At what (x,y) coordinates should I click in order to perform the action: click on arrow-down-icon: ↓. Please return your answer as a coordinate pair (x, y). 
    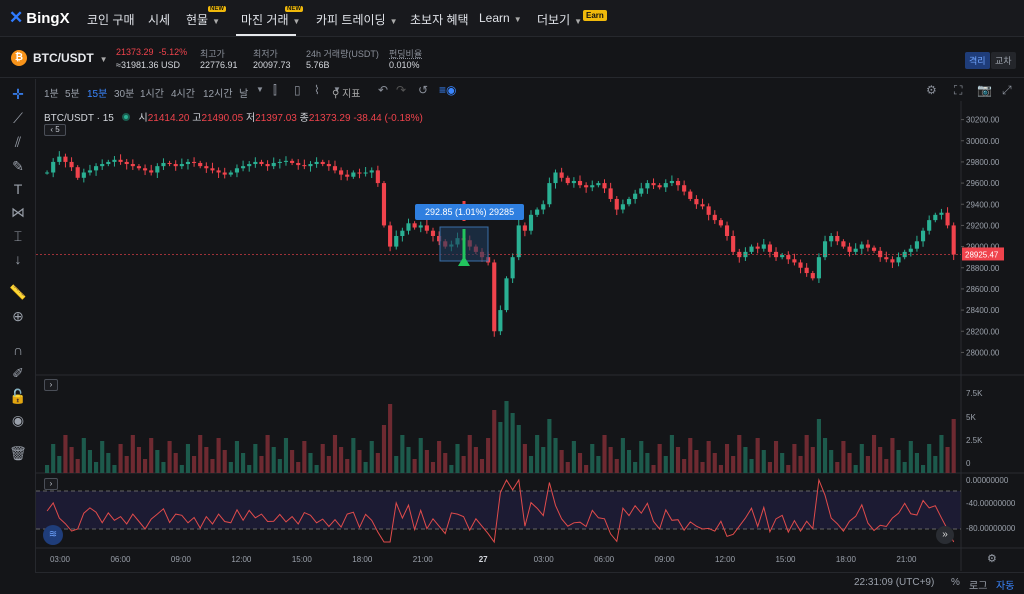
    Looking at the image, I should click on (18, 259).